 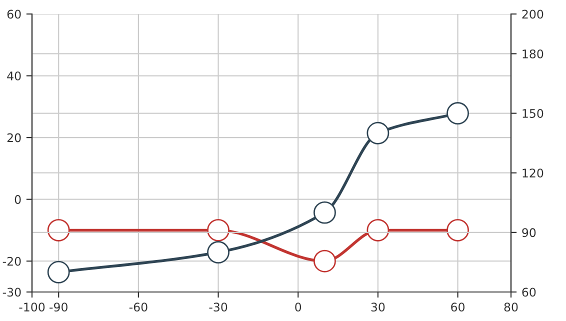 I want to click on y-tick-label: -30, so click(x=11, y=292).